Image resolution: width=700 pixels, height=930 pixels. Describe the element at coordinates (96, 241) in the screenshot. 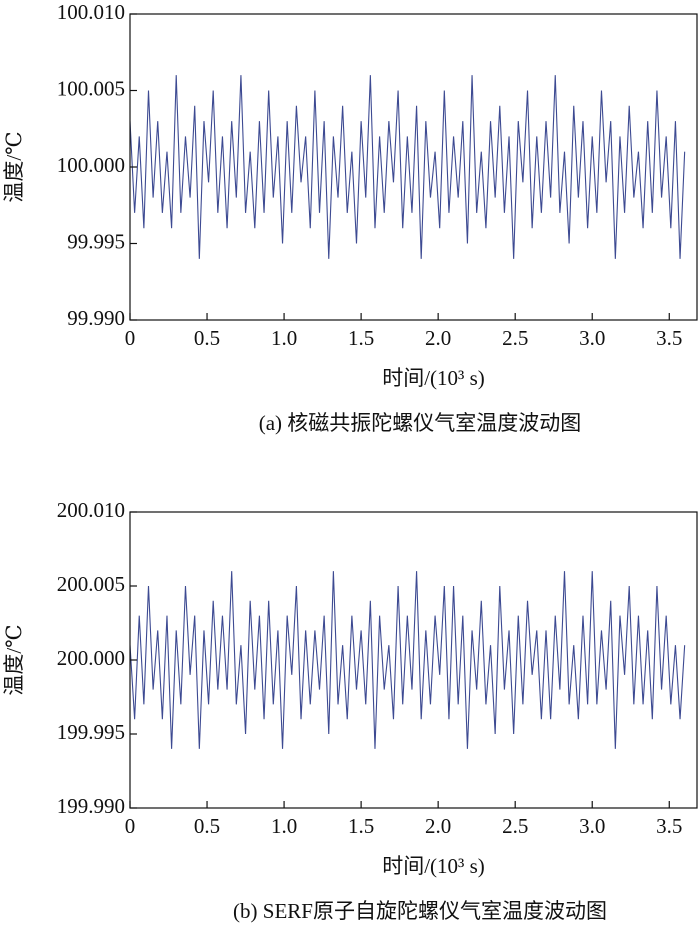

I see `y-tick-label: 99.995` at that location.